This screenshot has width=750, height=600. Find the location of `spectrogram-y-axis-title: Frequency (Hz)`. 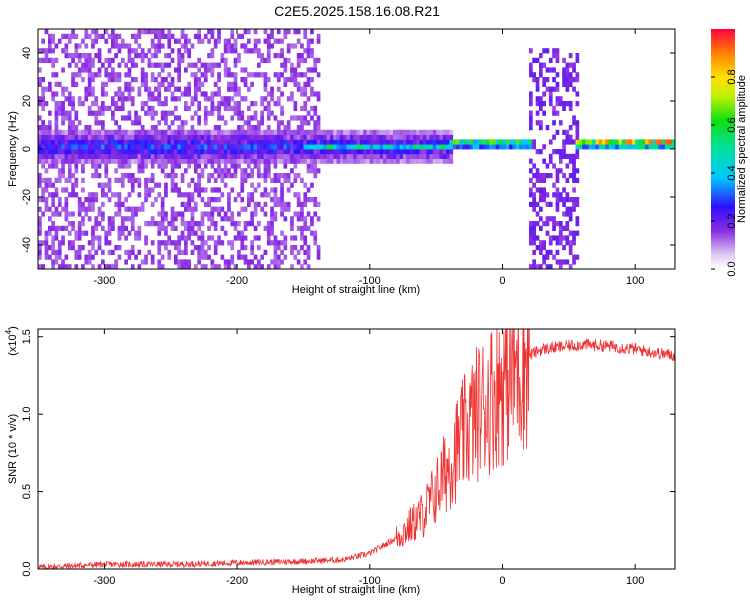

spectrogram-y-axis-title: Frequency (Hz) is located at coordinates (13, 149).